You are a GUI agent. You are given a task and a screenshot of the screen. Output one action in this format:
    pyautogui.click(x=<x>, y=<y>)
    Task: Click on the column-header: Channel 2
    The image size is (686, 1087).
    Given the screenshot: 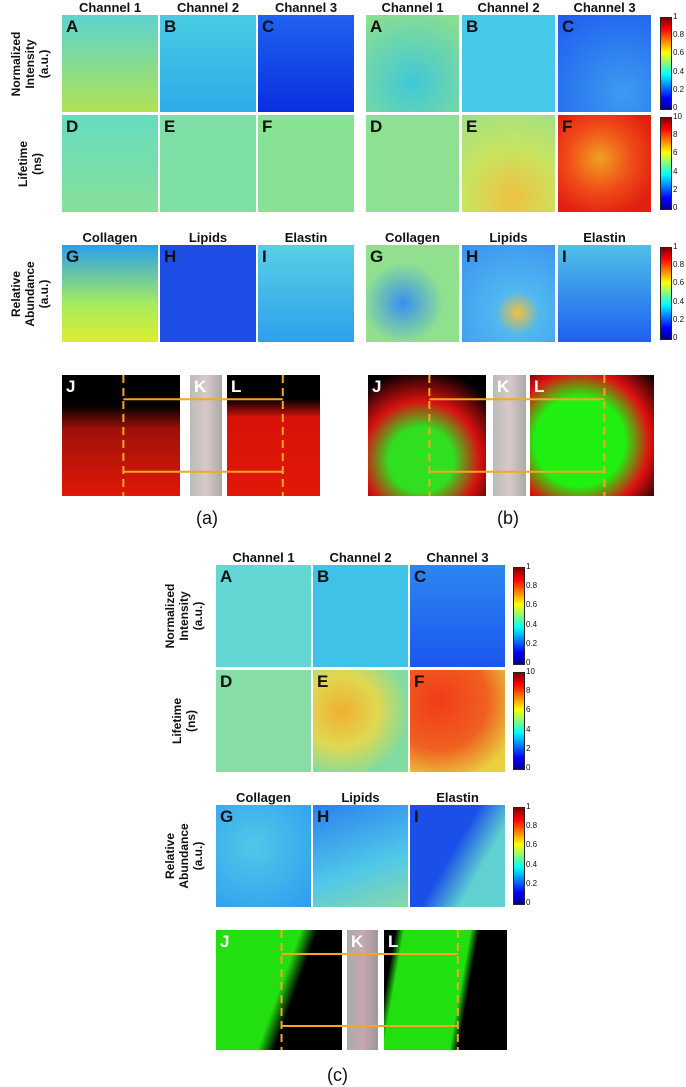 What is the action you would take?
    pyautogui.click(x=508, y=7)
    